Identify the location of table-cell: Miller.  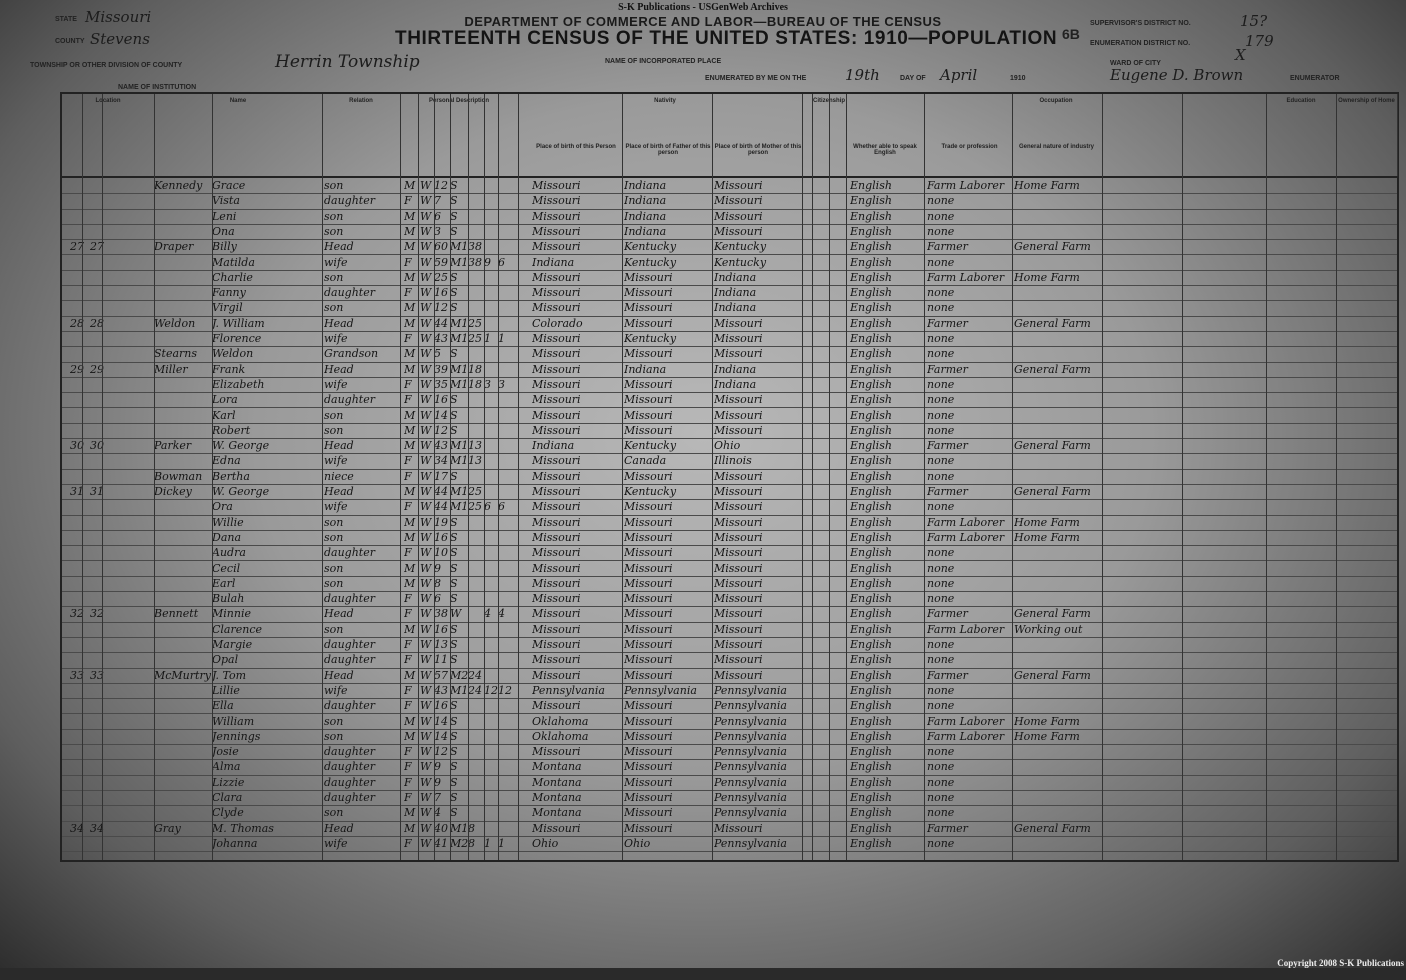
(171, 369).